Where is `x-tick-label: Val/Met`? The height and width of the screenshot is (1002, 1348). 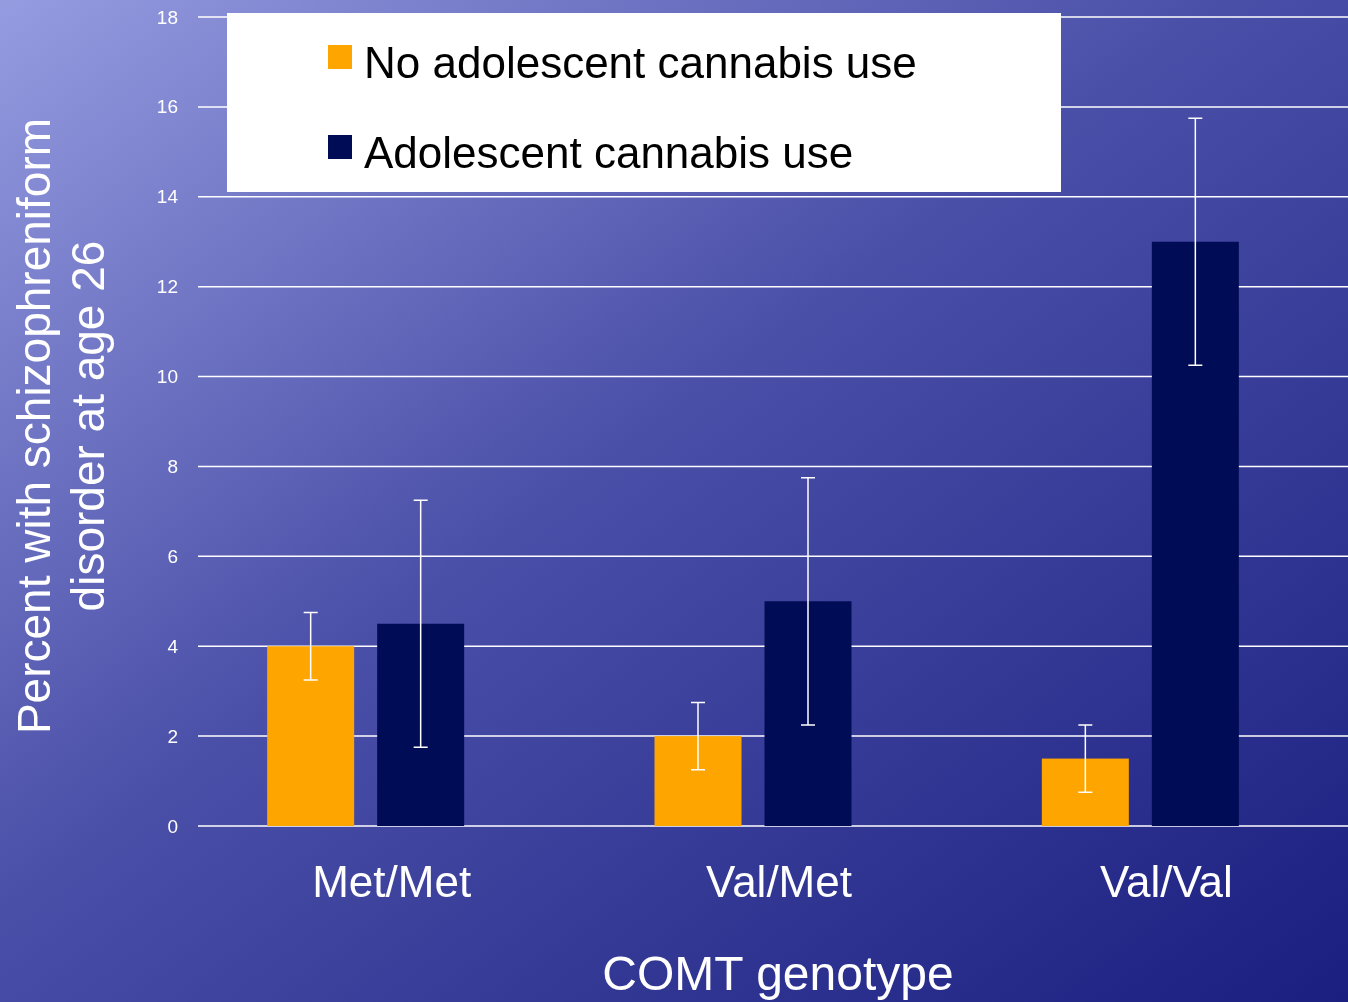
x-tick-label: Val/Met is located at coordinates (779, 882).